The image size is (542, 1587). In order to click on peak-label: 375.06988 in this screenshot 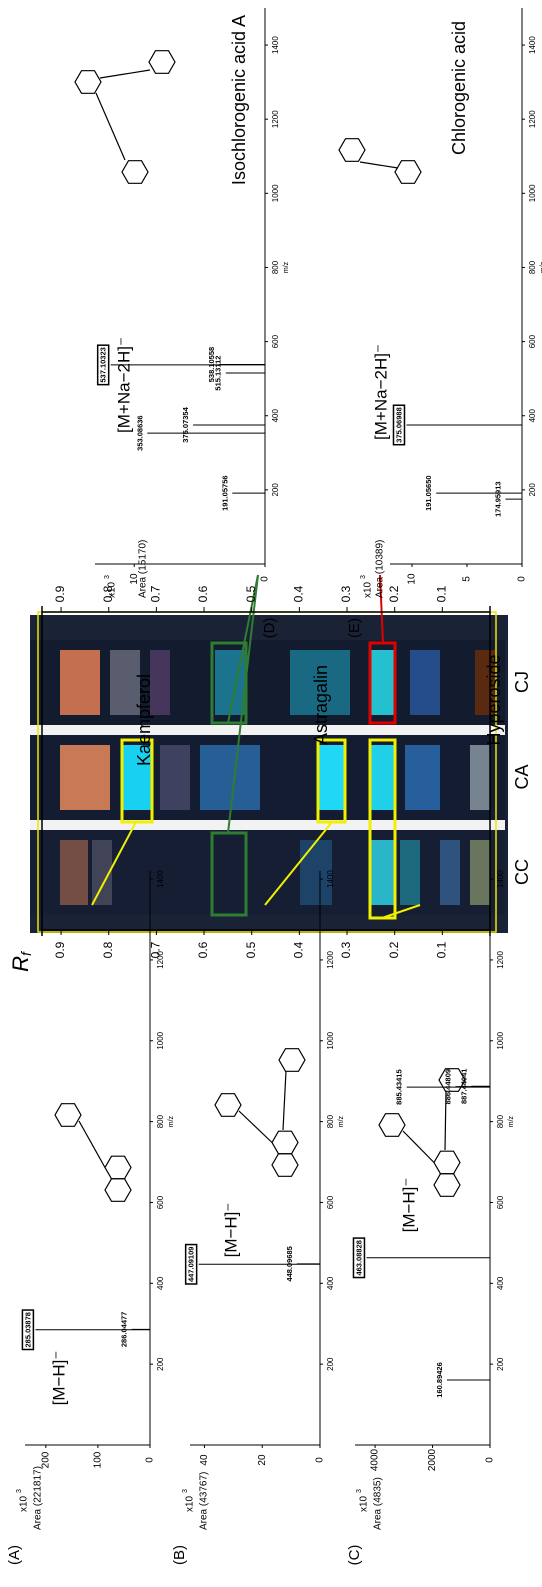, I will do `click(398, 424)`.